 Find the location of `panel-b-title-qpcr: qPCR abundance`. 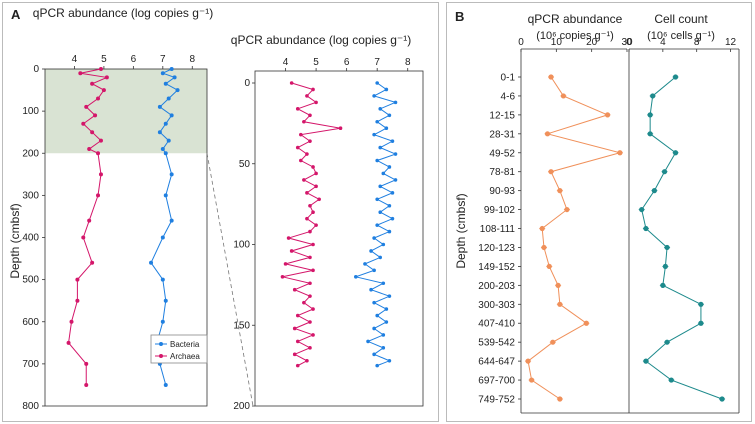

panel-b-title-qpcr: qPCR abundance is located at coordinates (575, 19).